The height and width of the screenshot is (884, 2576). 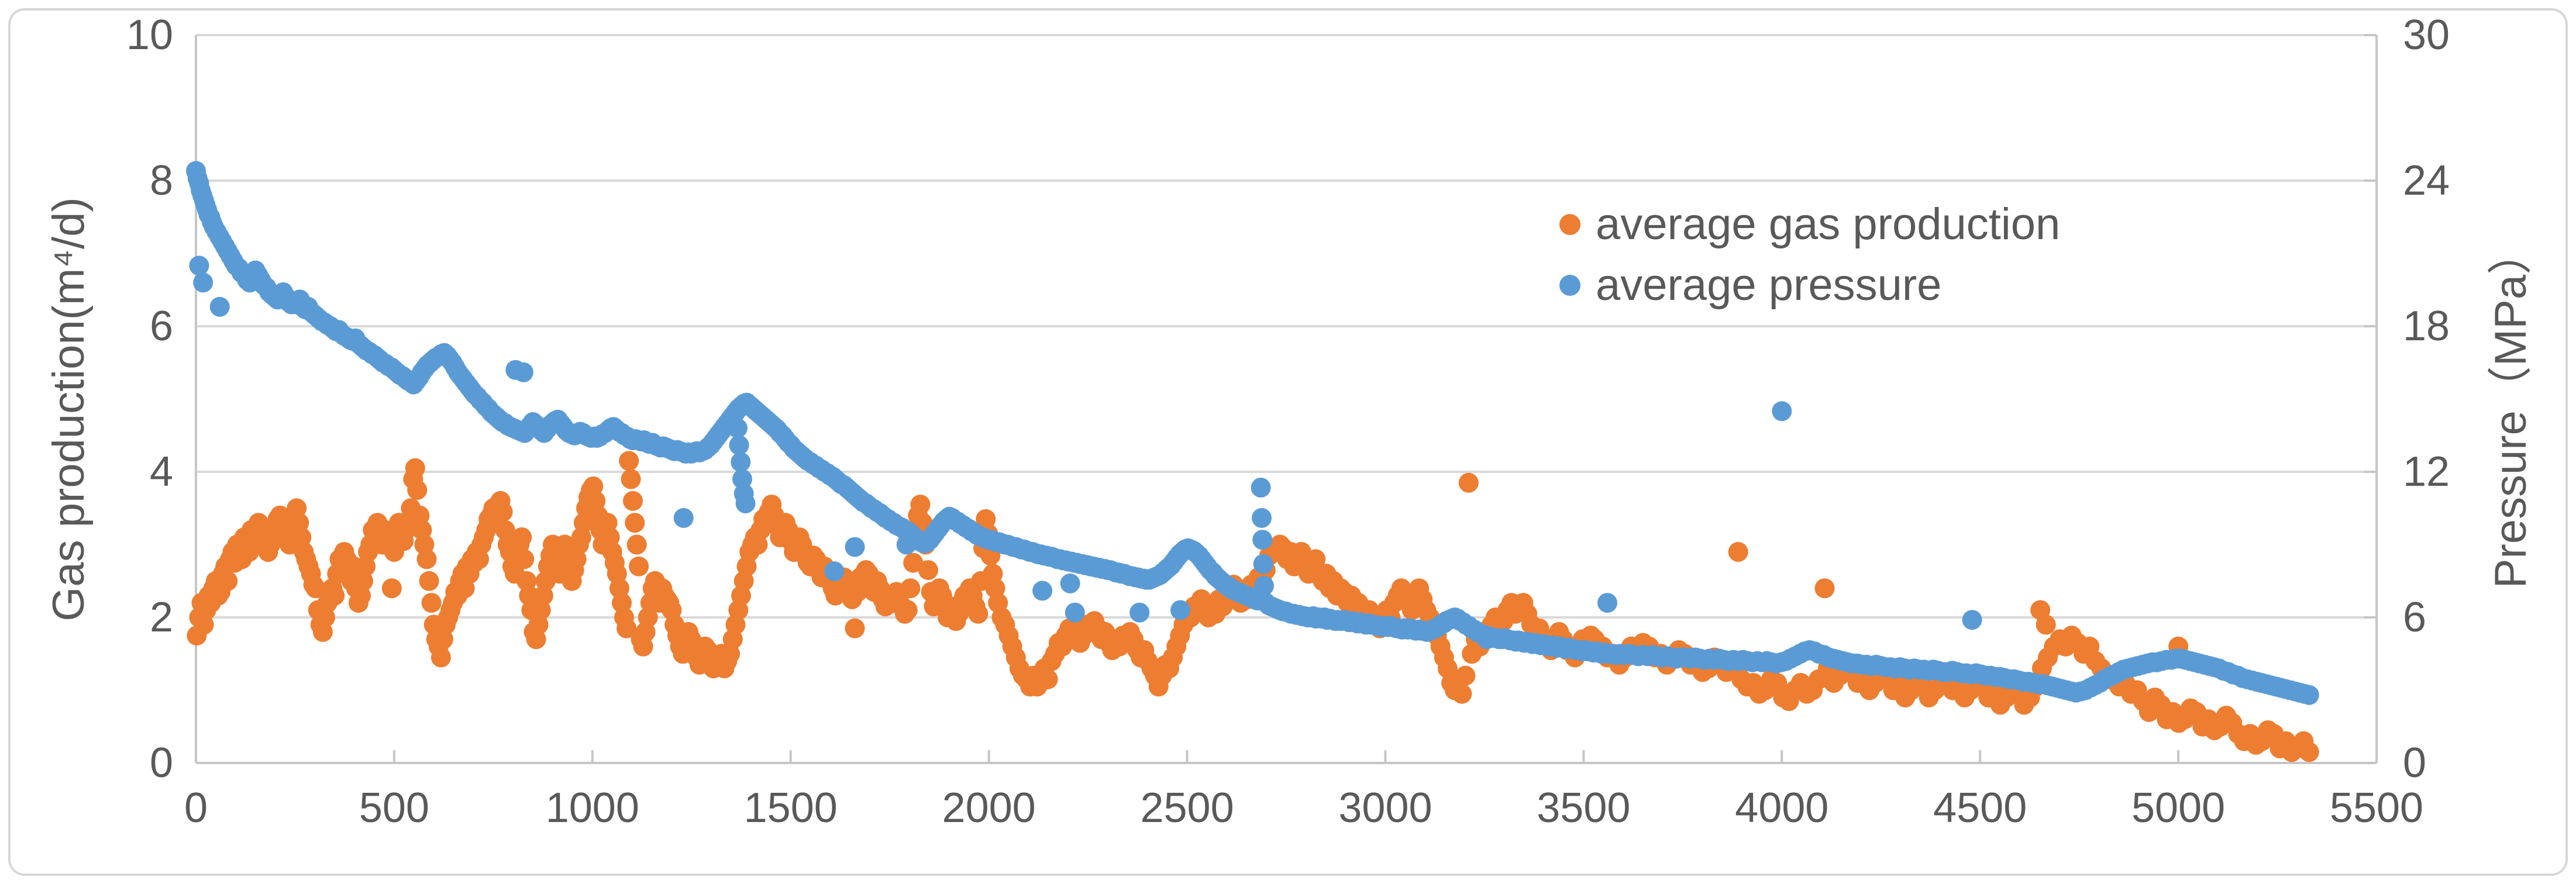 What do you see at coordinates (1769, 285) in the screenshot?
I see `legend-label-pressure: average pressure` at bounding box center [1769, 285].